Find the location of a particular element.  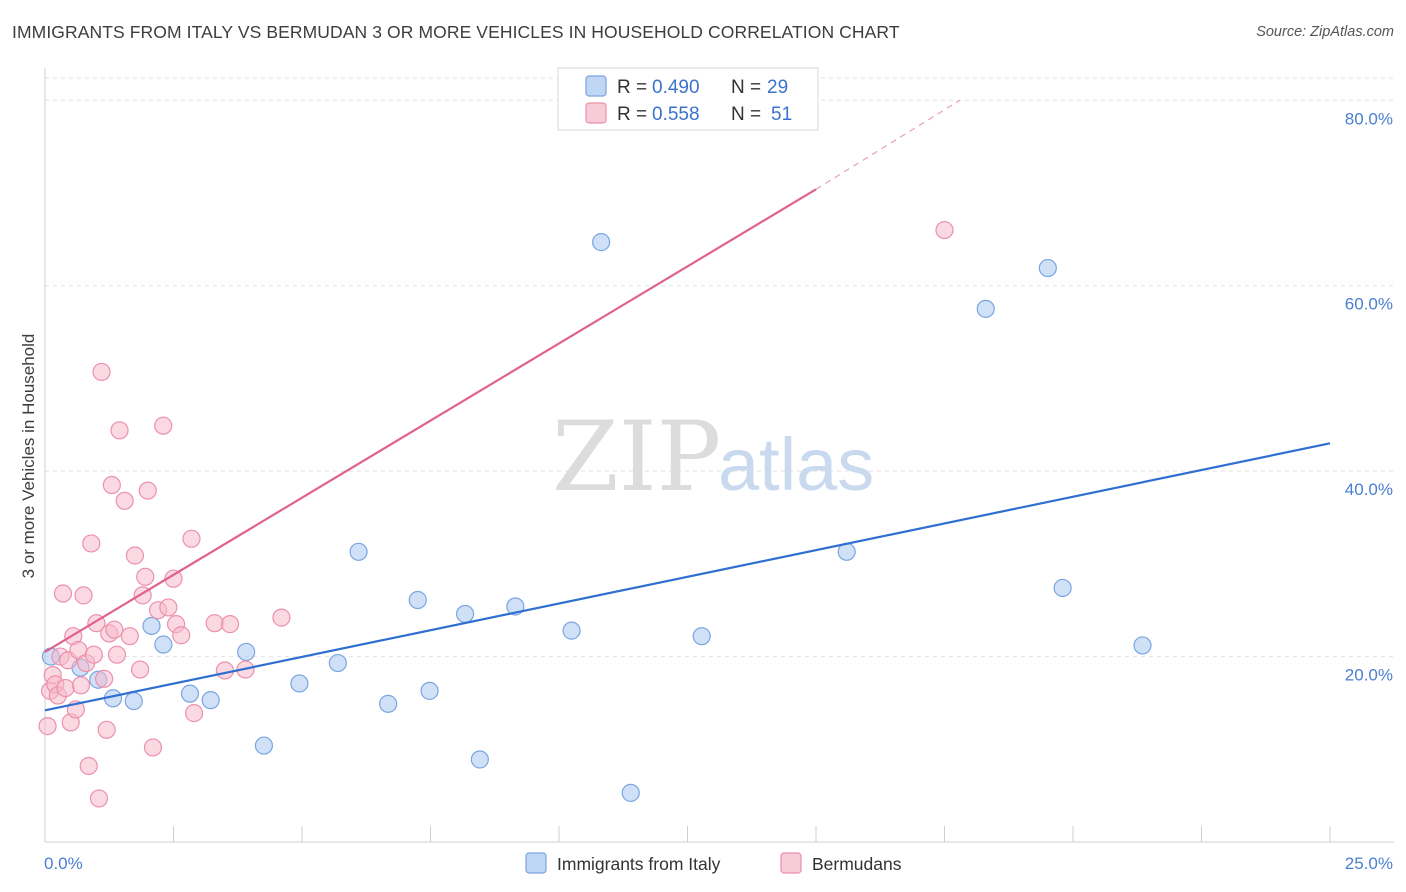

legend-top: R = 0.490 N = 29 R = 0.558 N = 51 is located at coordinates (688, 99).